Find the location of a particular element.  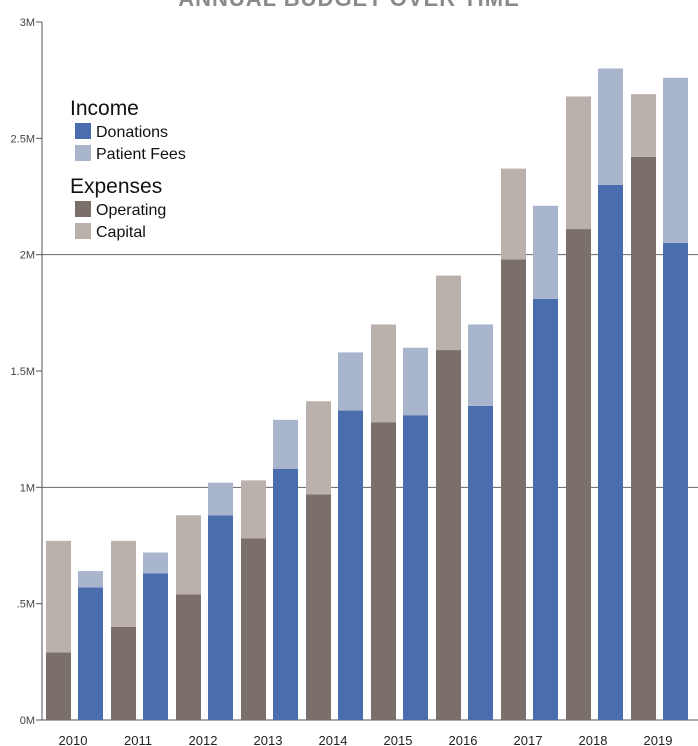

bar-capital-2013 is located at coordinates (253, 509).